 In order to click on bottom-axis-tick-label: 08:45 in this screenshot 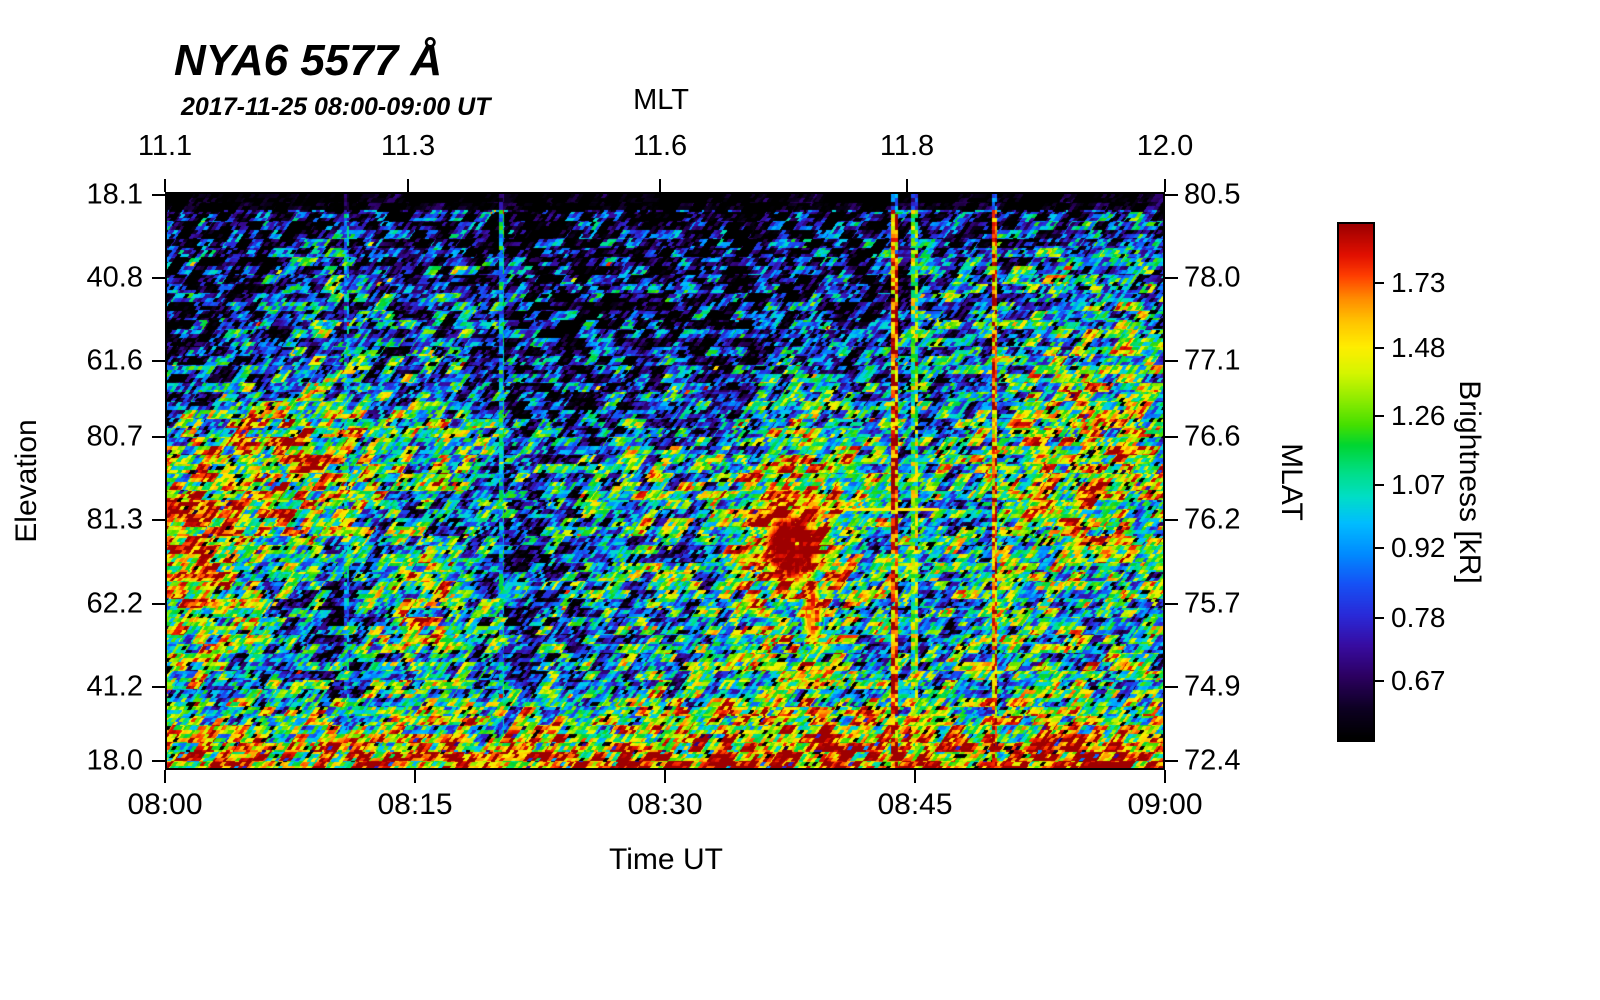, I will do `click(915, 804)`.